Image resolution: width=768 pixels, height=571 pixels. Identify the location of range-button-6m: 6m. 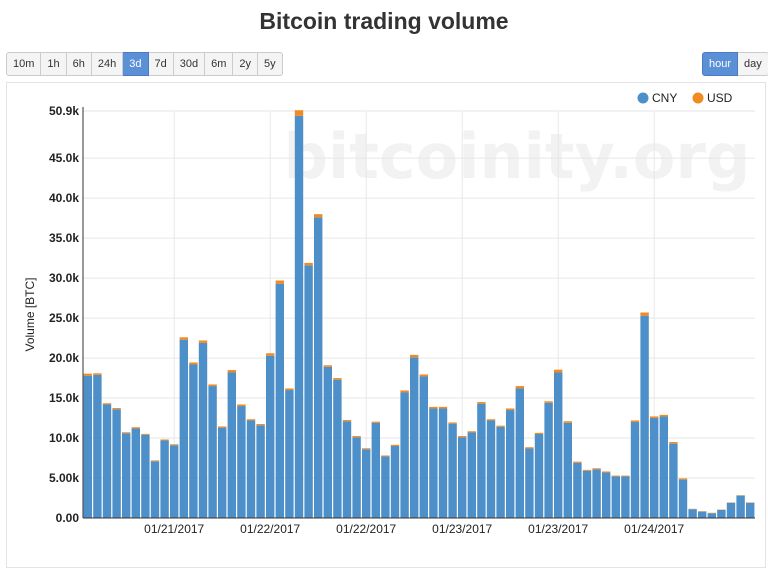
(219, 64).